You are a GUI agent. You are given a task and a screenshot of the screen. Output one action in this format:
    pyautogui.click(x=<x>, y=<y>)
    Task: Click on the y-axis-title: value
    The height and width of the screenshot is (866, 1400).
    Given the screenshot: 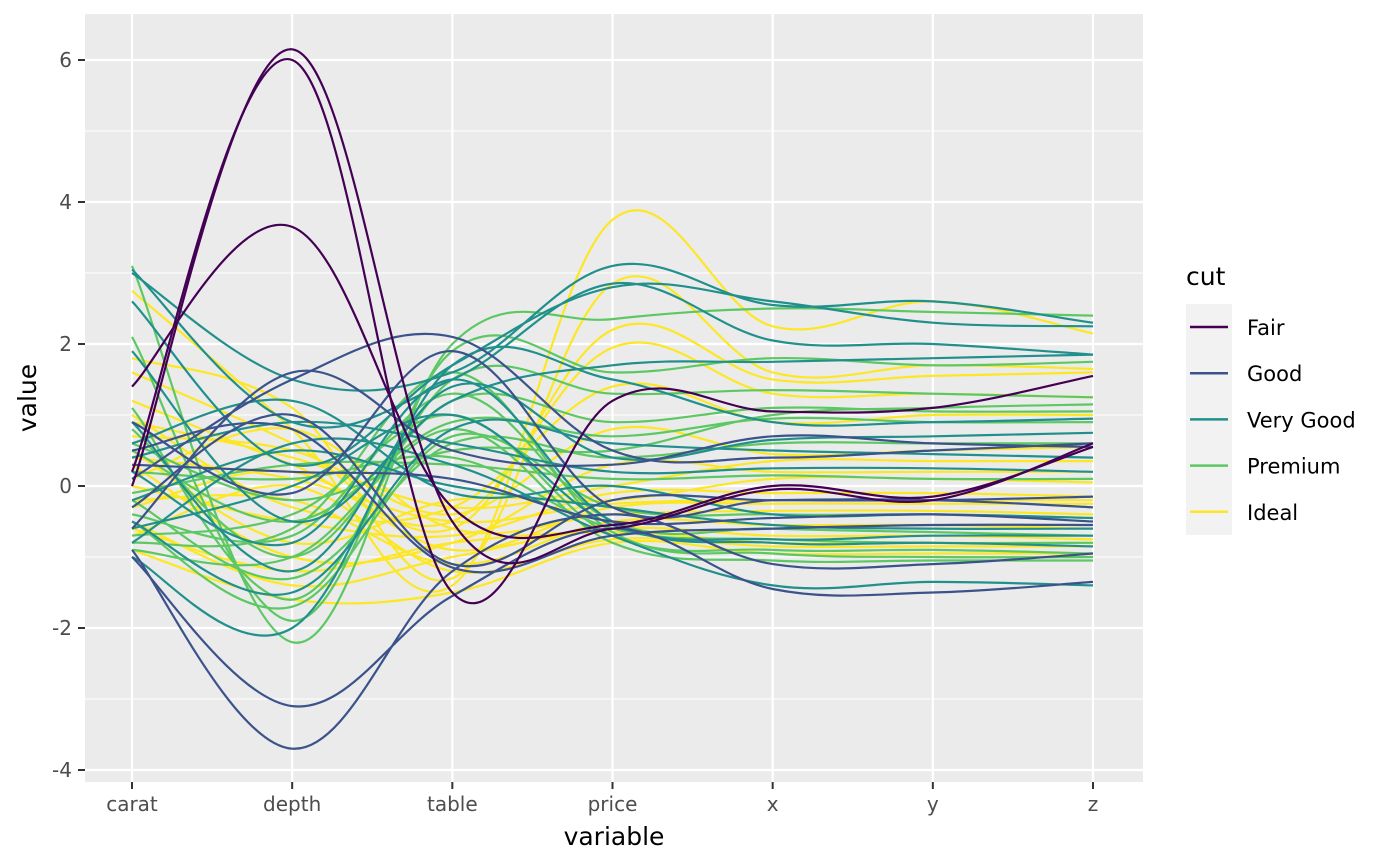 What is the action you would take?
    pyautogui.click(x=27, y=398)
    